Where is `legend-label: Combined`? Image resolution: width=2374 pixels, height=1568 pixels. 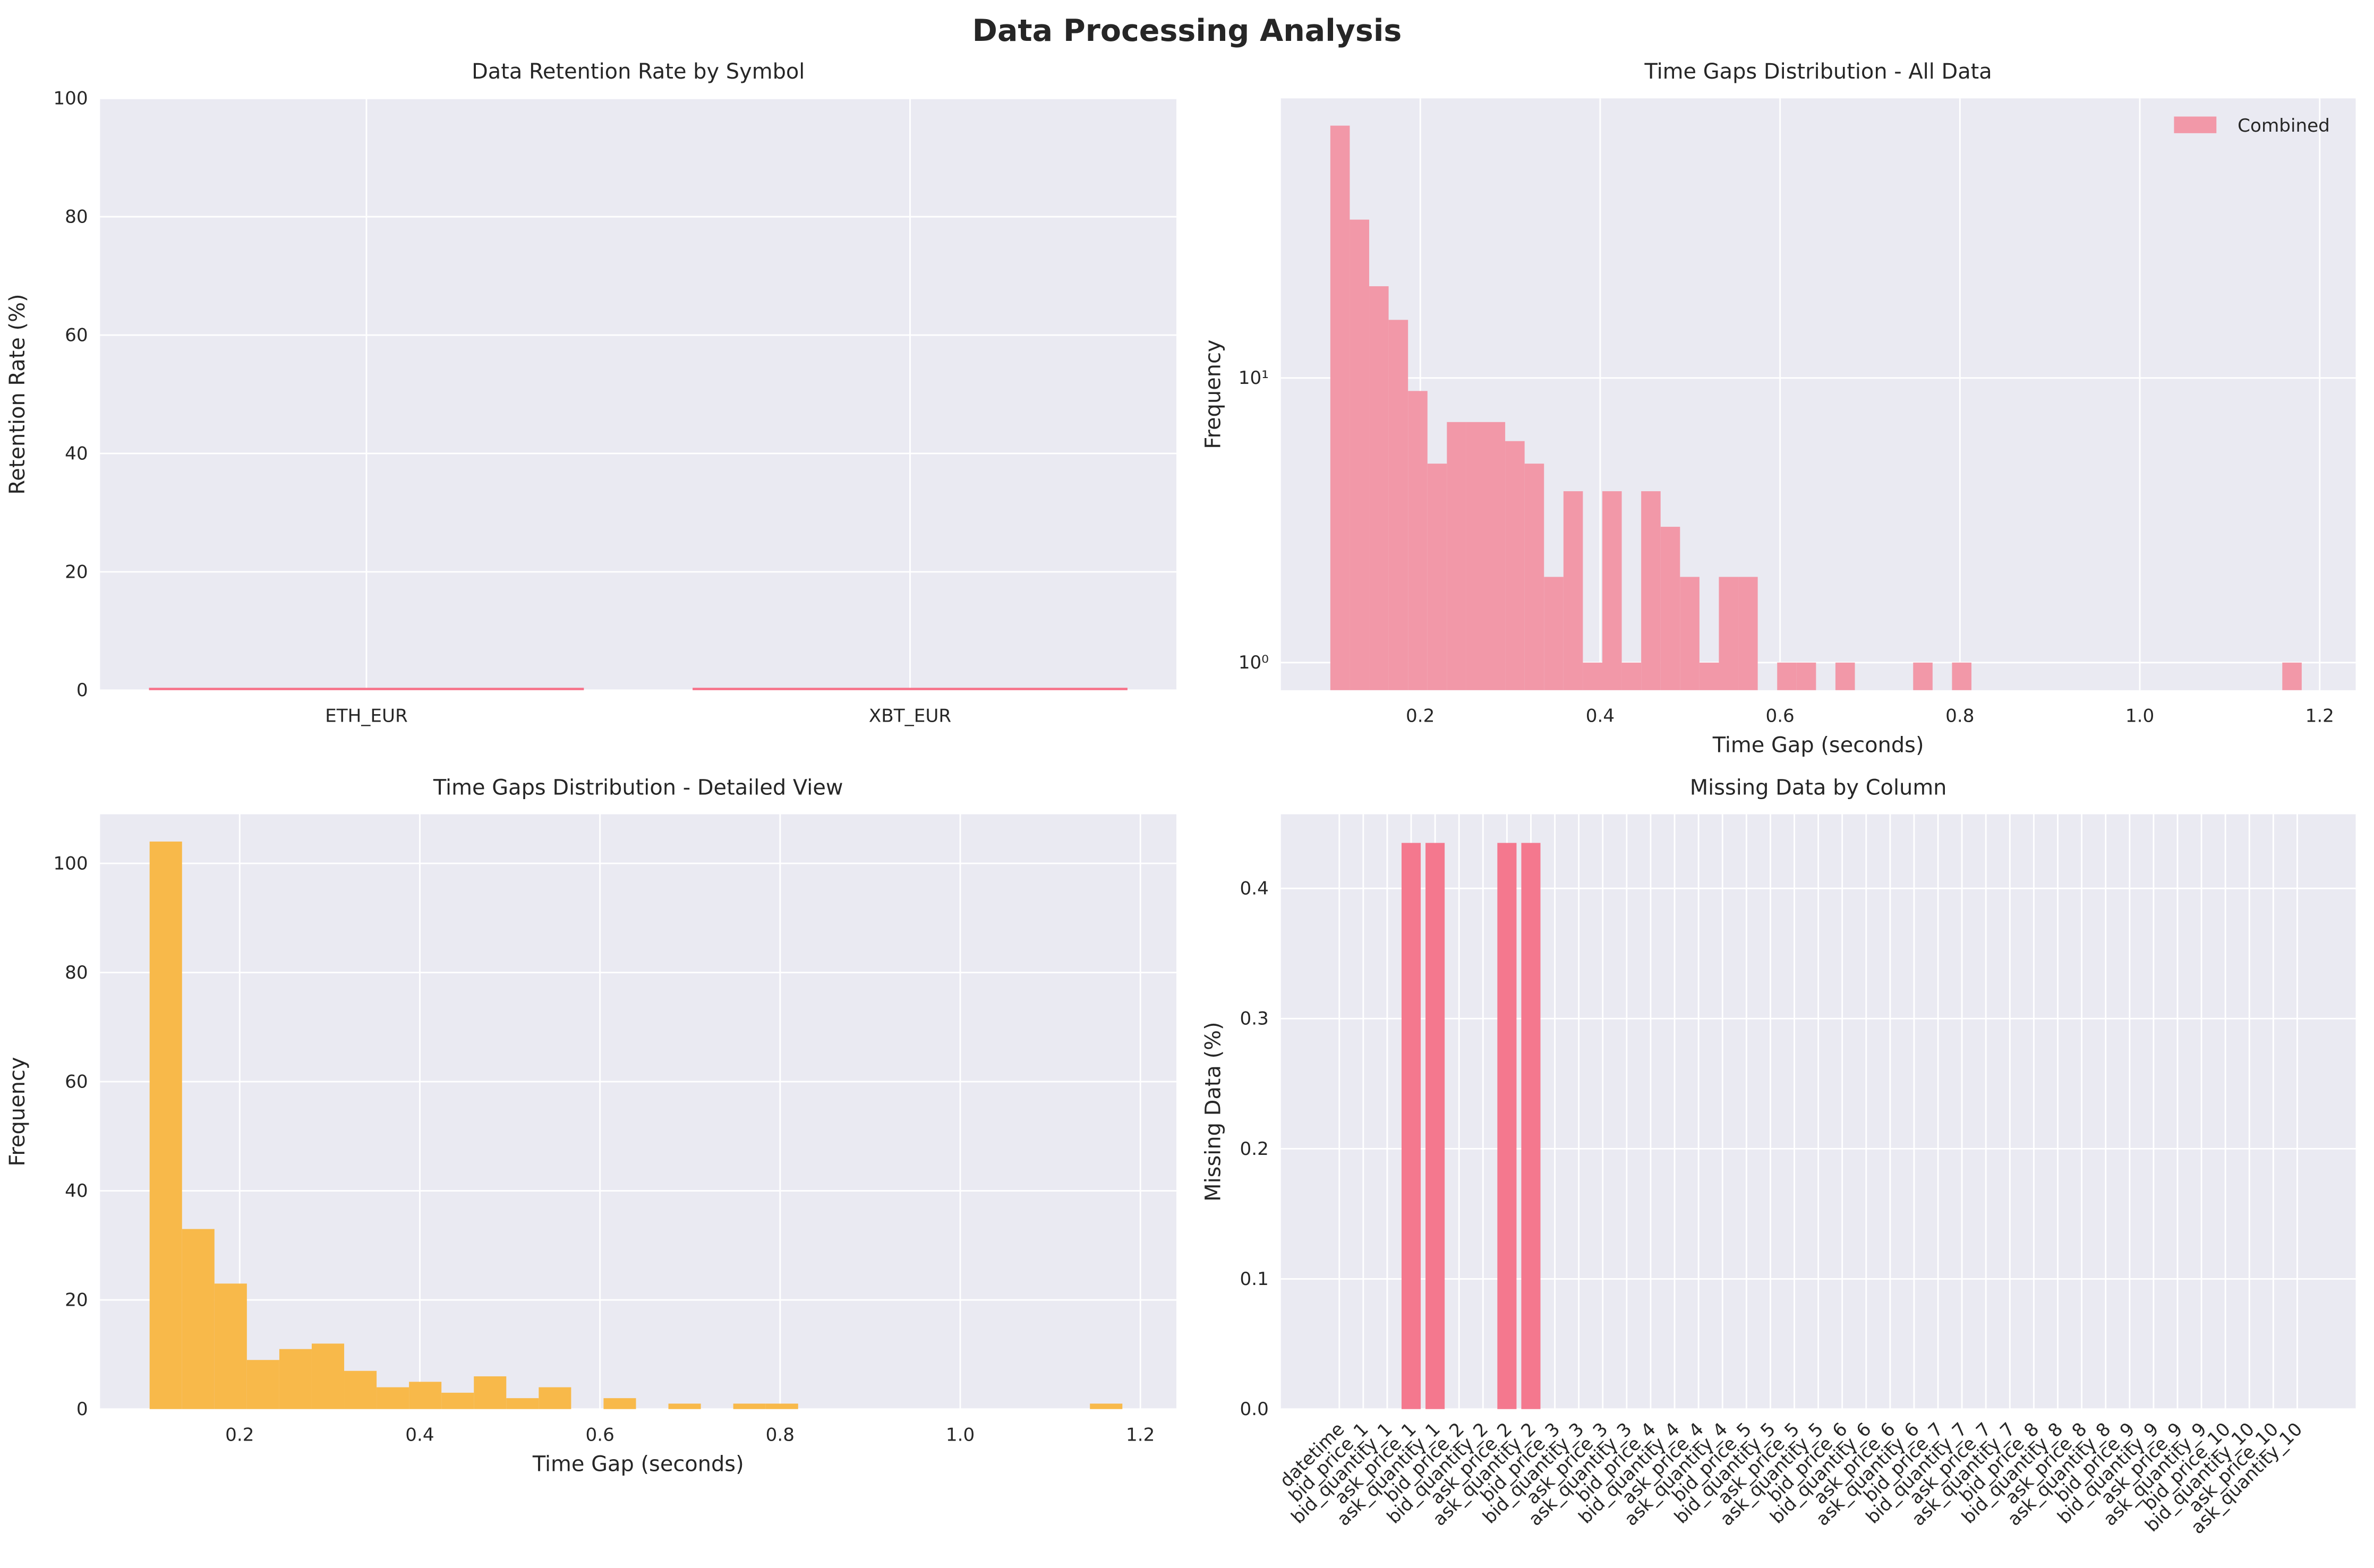 legend-label: Combined is located at coordinates (2284, 125).